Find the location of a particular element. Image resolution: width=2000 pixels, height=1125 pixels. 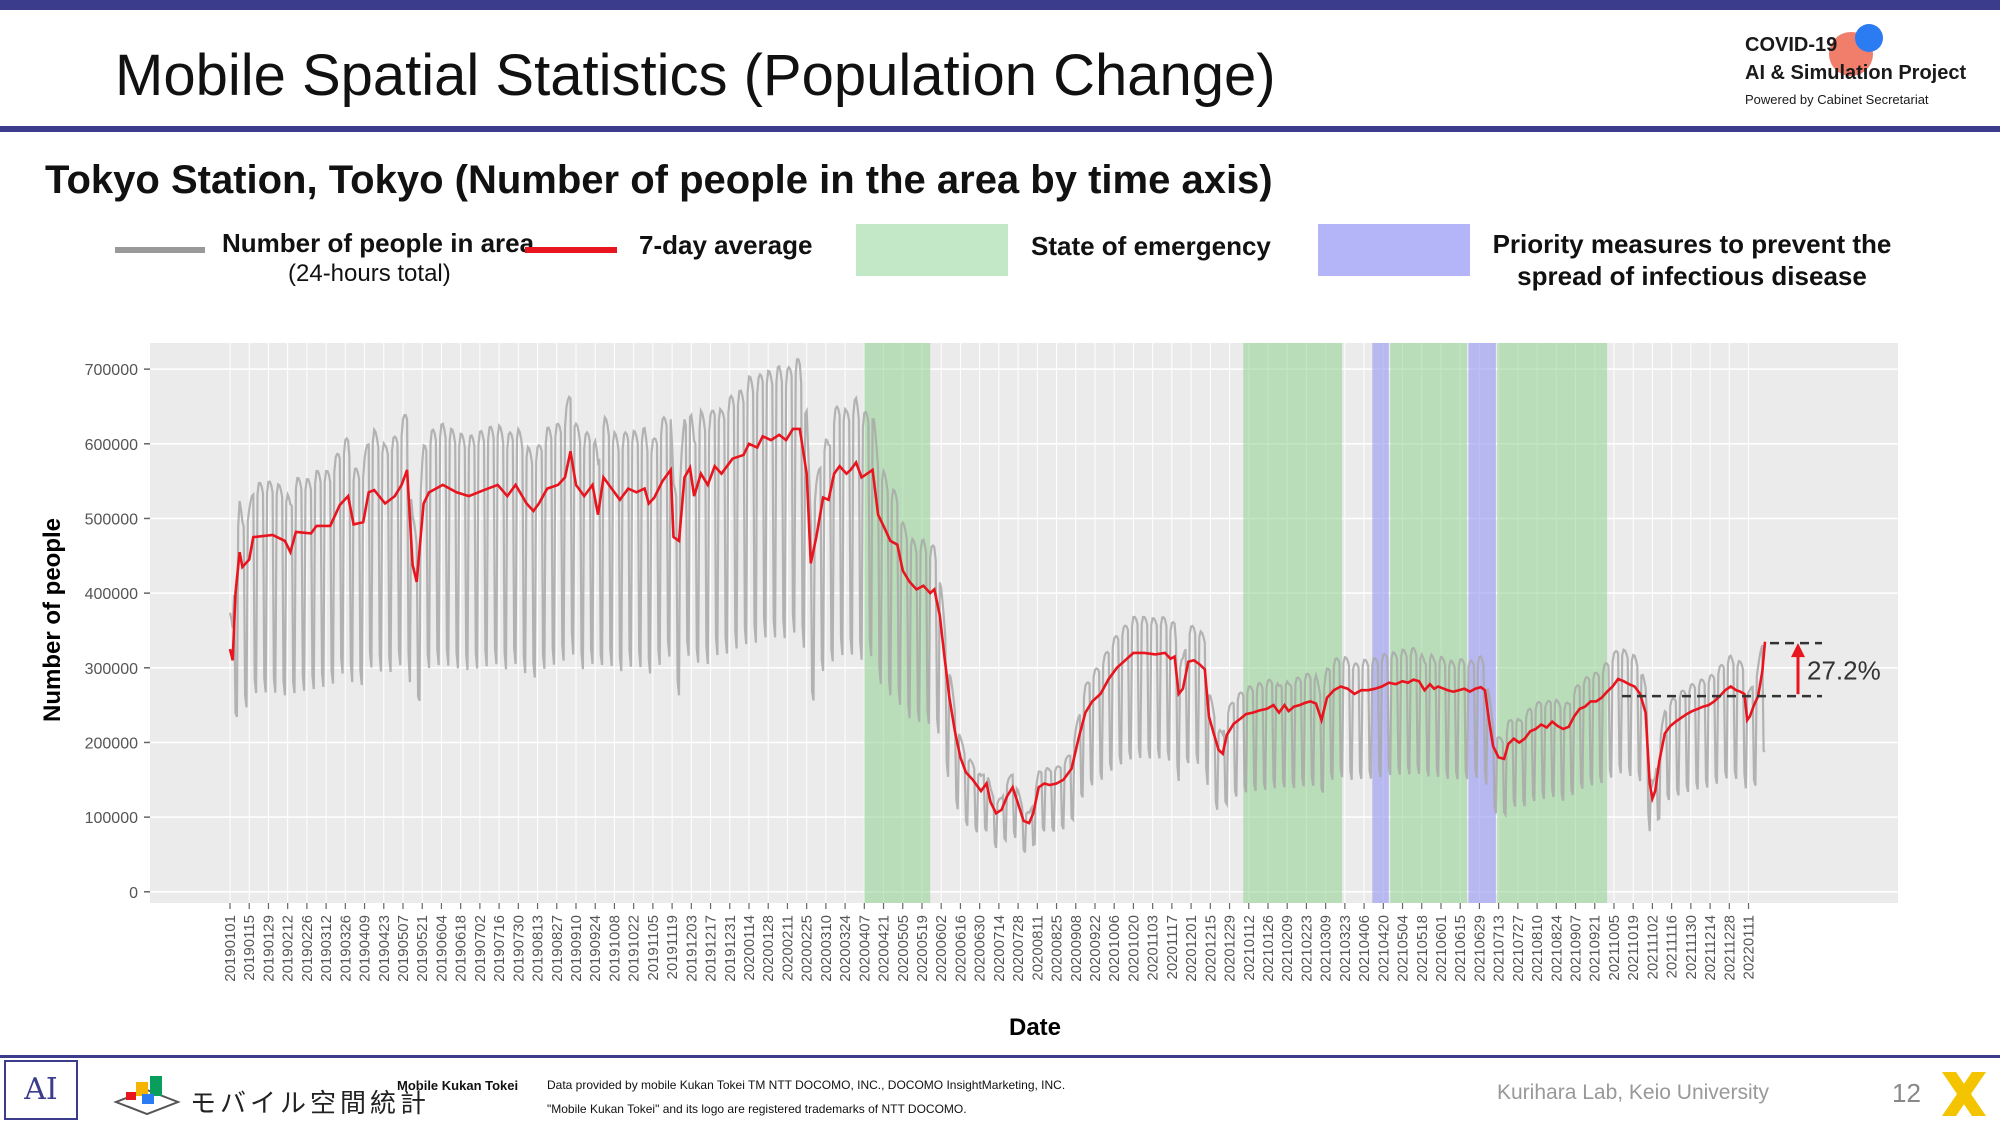

lab-name: Kurihara Lab, Keio University is located at coordinates (1633, 1092).